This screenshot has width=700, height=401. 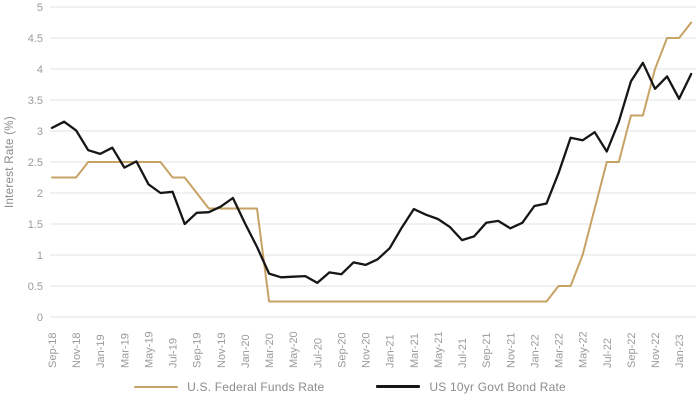 I want to click on x-tick-label: Sep-18, so click(x=53, y=350).